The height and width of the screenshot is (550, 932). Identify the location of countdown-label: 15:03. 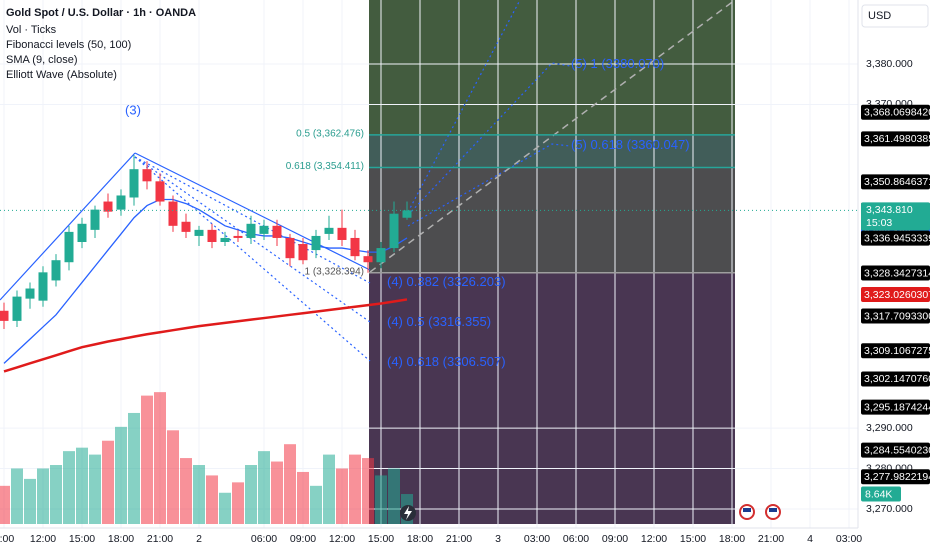
(879, 223).